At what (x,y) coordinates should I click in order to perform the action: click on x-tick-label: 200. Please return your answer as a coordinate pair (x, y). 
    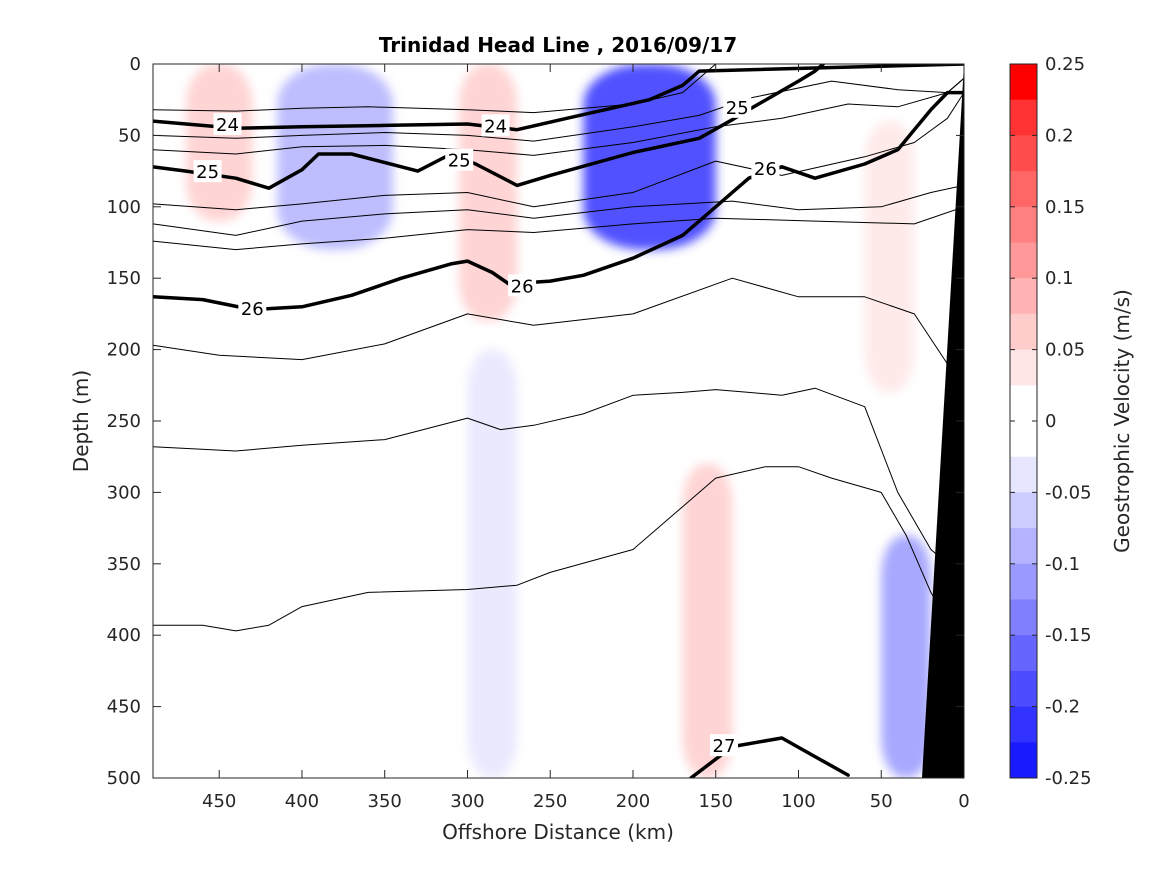
    Looking at the image, I should click on (633, 801).